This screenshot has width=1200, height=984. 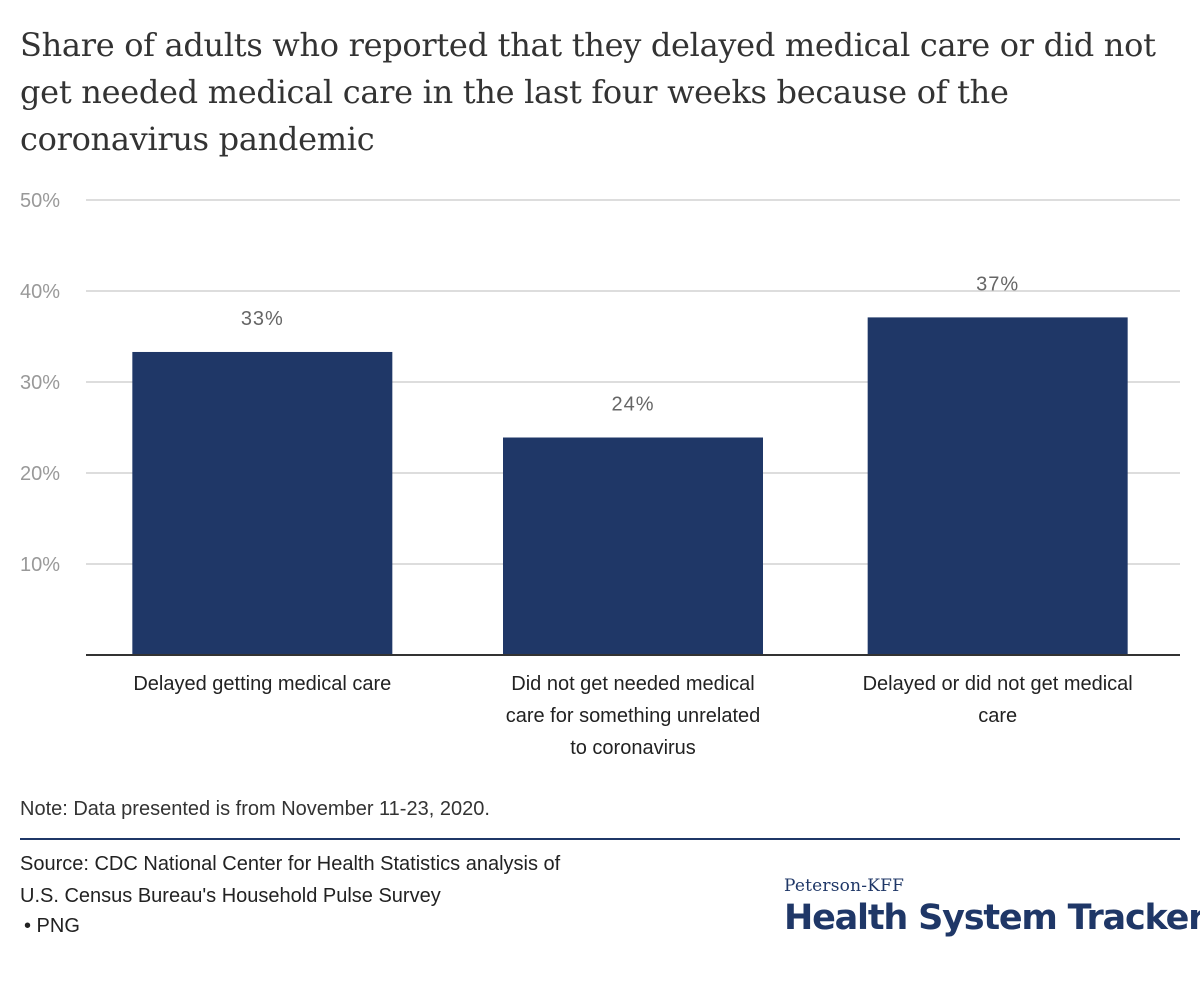 I want to click on x-category-label: care for something unrelated, so click(x=633, y=716).